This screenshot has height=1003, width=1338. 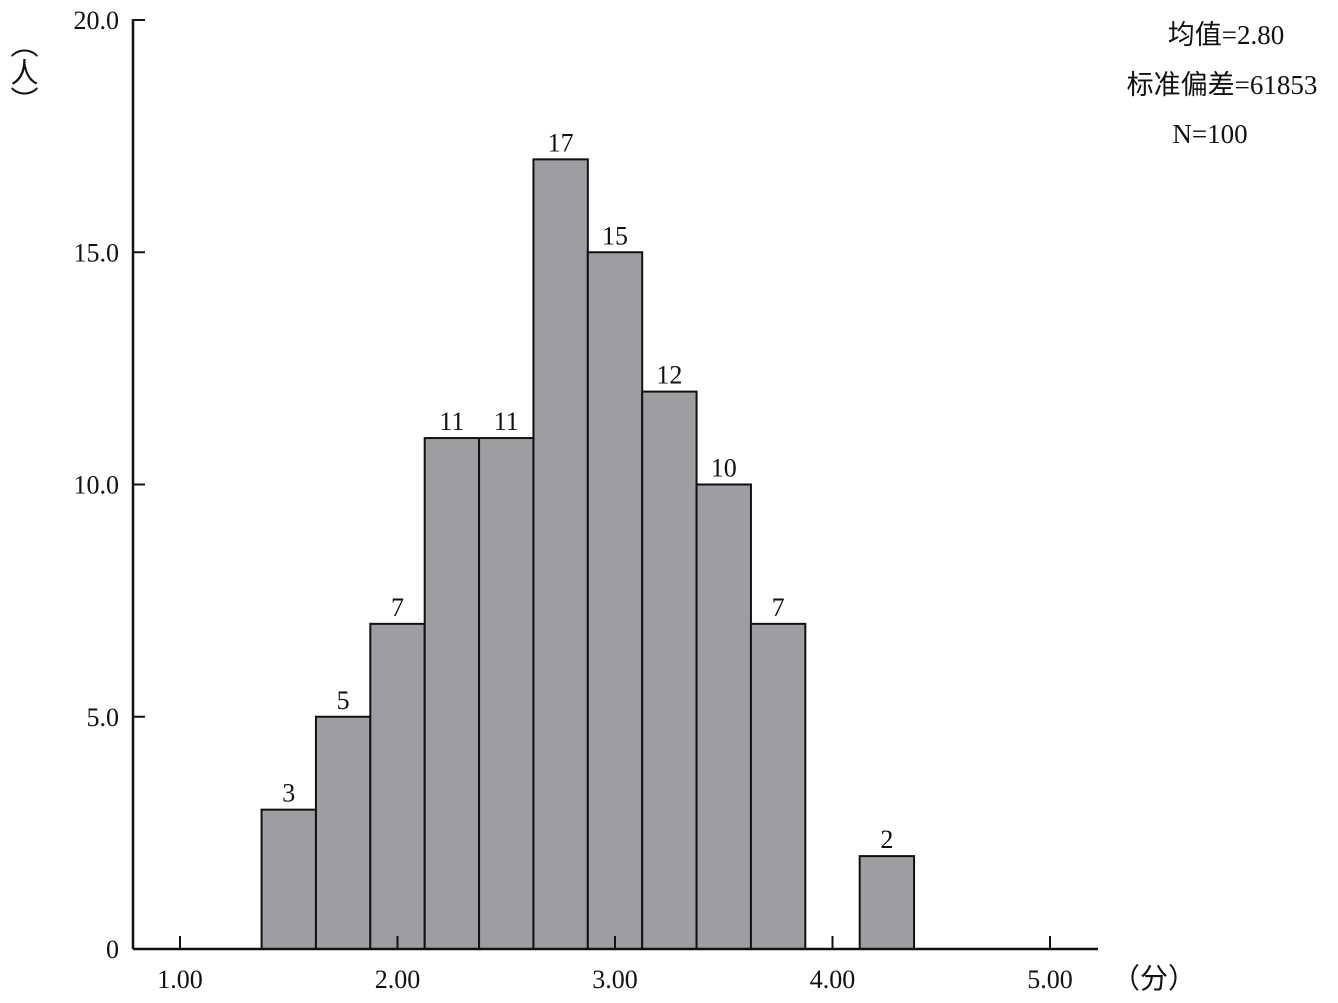 What do you see at coordinates (112, 949) in the screenshot?
I see `y-tick-label: 0` at bounding box center [112, 949].